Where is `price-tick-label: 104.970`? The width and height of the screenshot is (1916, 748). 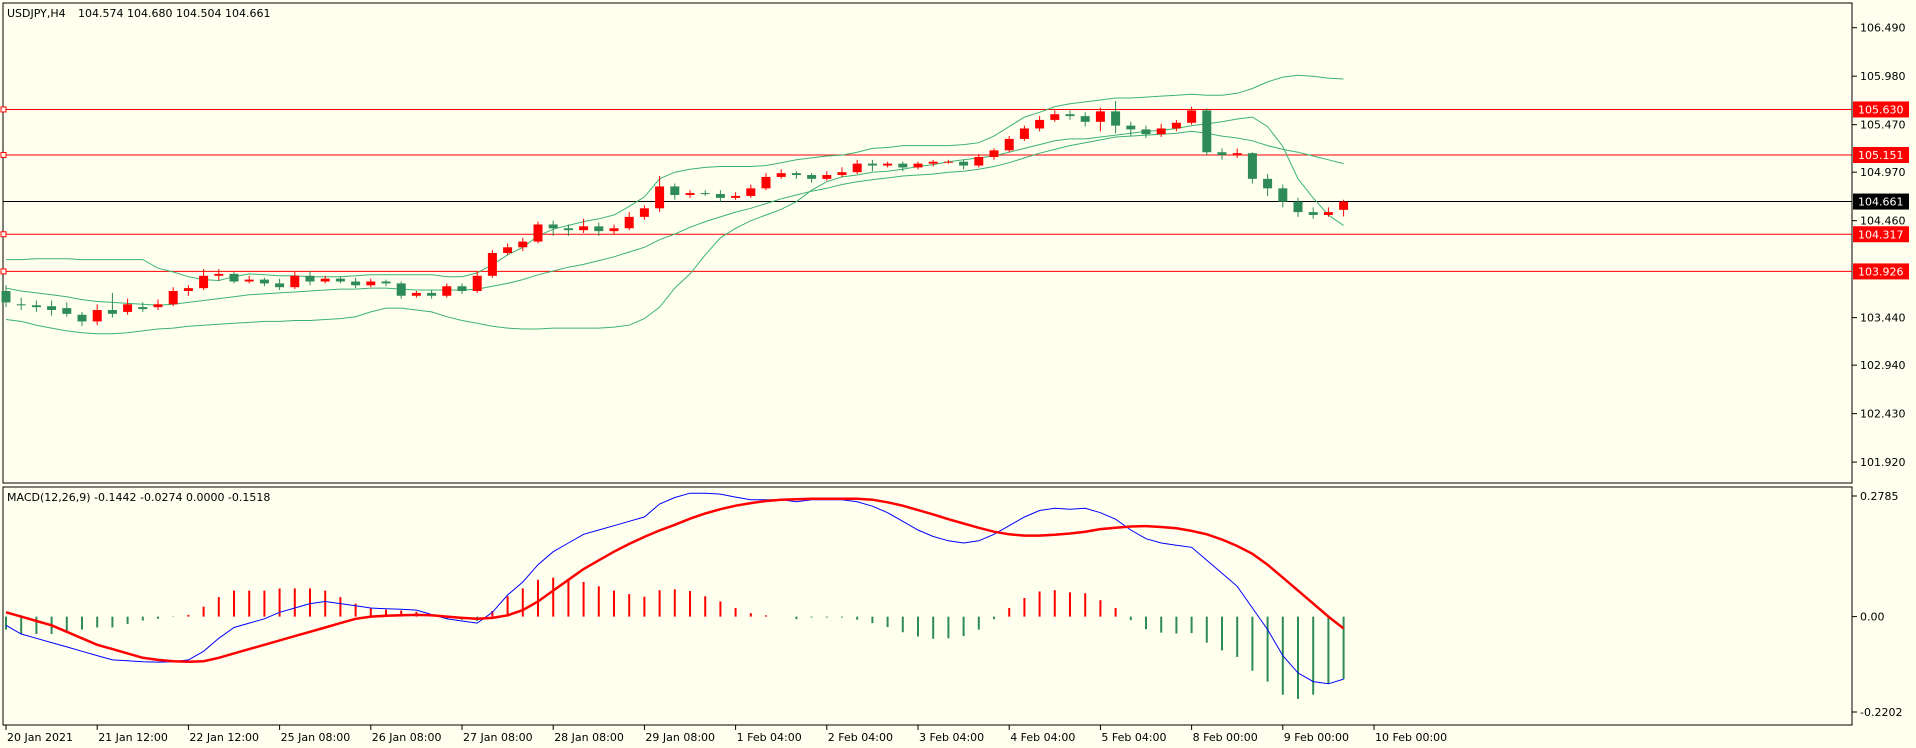
price-tick-label: 104.970 is located at coordinates (1883, 172).